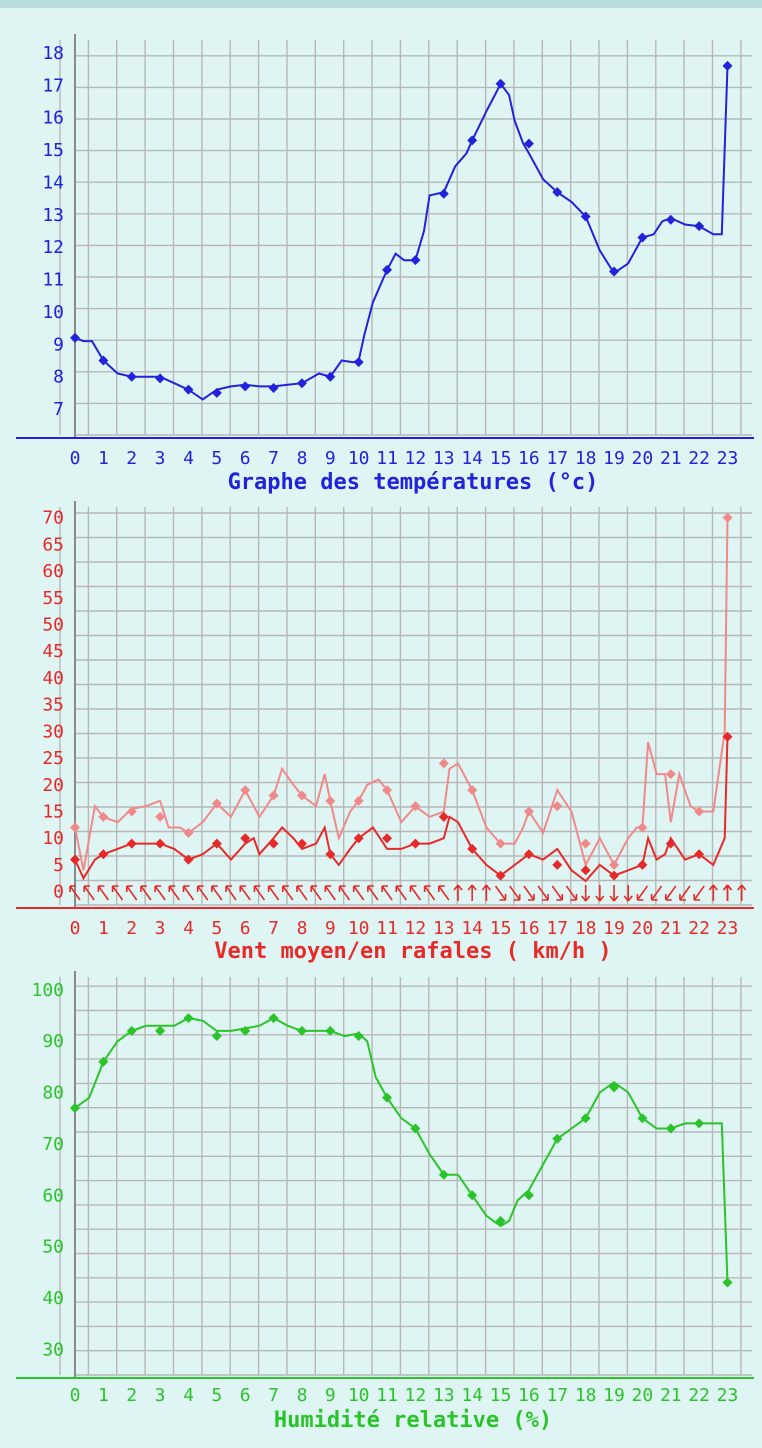  I want to click on y-tick-label: 13, so click(53, 215).